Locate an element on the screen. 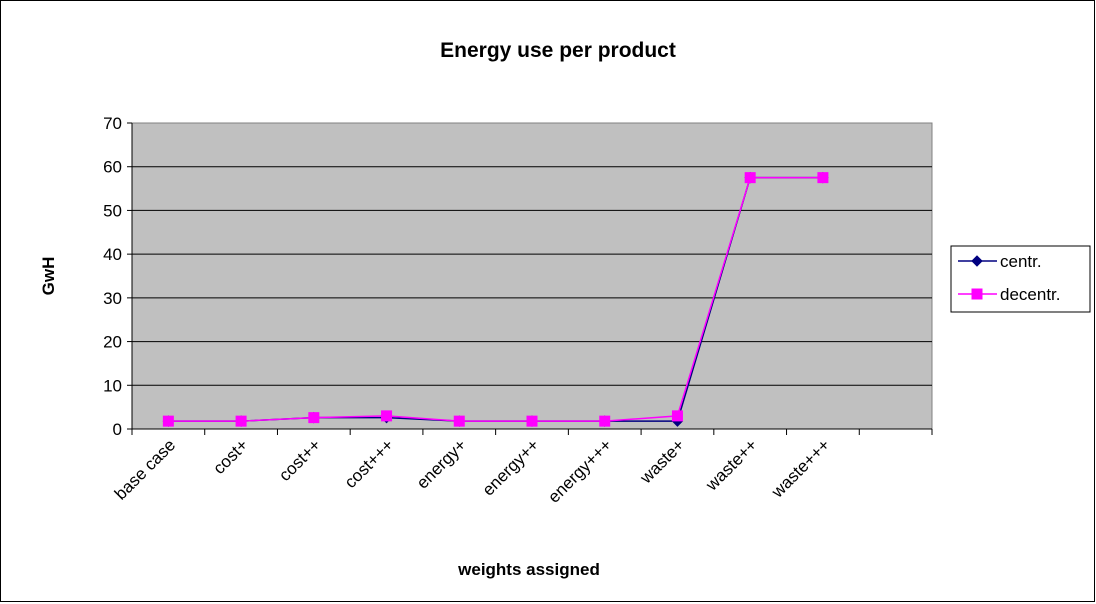 The height and width of the screenshot is (604, 1096). x-tick-label: cost+++ is located at coordinates (369, 463).